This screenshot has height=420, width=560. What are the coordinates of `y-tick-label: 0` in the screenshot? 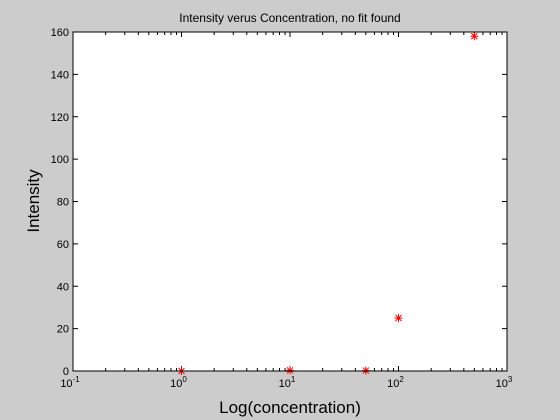 It's located at (66, 372).